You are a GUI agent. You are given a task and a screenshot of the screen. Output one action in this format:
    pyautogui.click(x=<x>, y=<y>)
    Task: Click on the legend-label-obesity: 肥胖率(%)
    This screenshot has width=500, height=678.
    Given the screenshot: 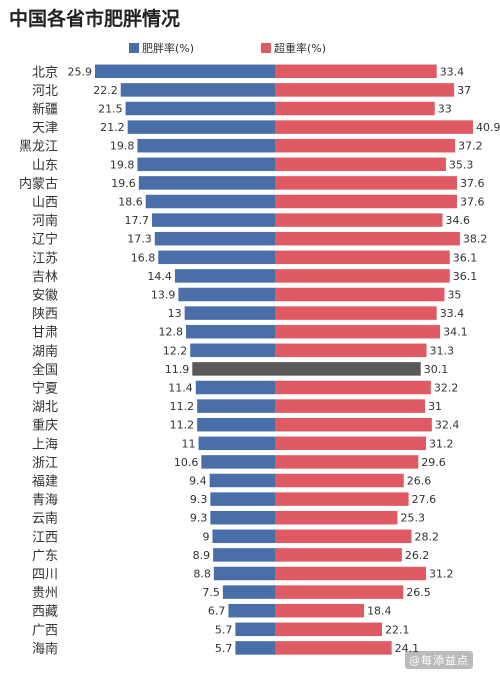 What is the action you would take?
    pyautogui.click(x=168, y=48)
    